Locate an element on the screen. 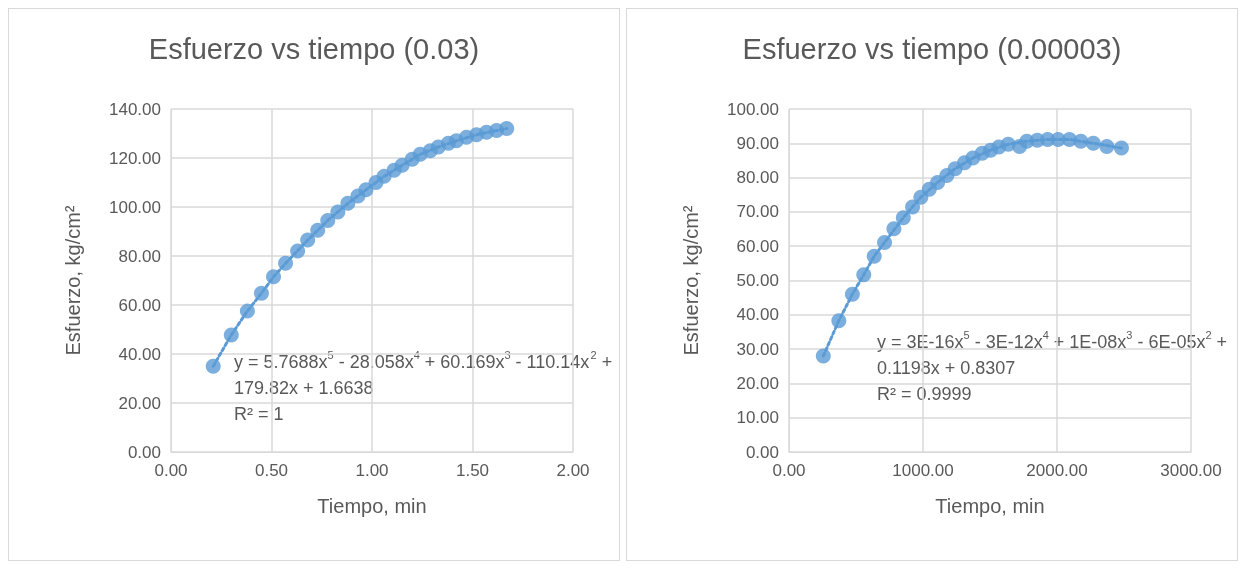 The width and height of the screenshot is (1248, 571). annotation: R² = 1 is located at coordinates (259, 414).